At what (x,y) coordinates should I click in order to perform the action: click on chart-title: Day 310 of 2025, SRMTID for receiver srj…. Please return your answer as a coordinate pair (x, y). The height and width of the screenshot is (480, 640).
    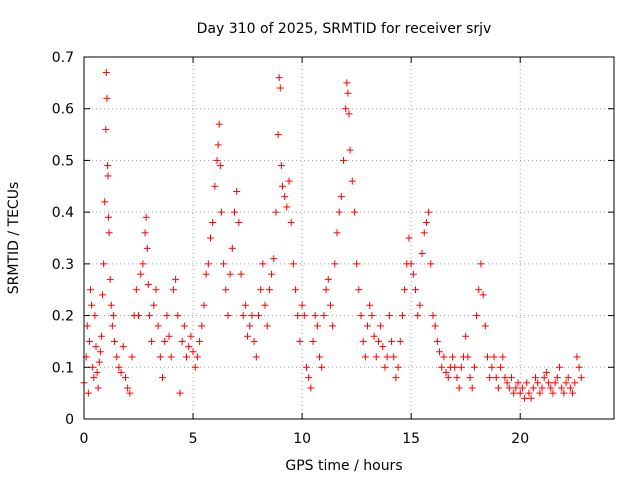
    Looking at the image, I should click on (344, 29).